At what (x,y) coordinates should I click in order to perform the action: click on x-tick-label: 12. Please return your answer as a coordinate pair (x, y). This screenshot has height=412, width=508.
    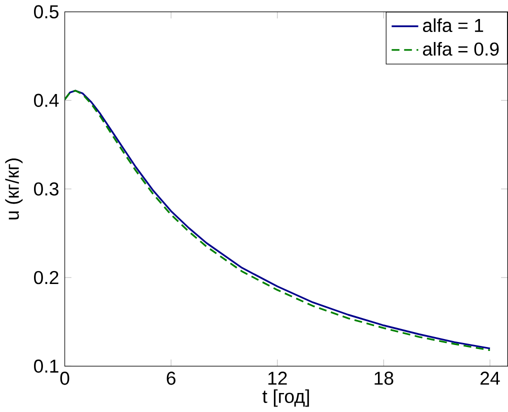
    Looking at the image, I should click on (277, 378).